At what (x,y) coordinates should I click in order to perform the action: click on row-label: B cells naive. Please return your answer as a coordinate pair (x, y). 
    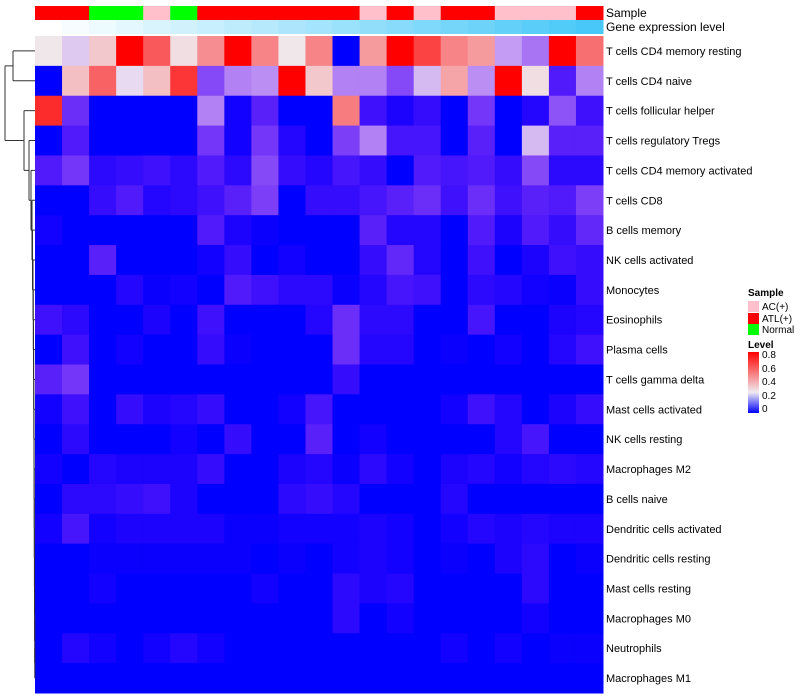
    Looking at the image, I should click on (637, 500).